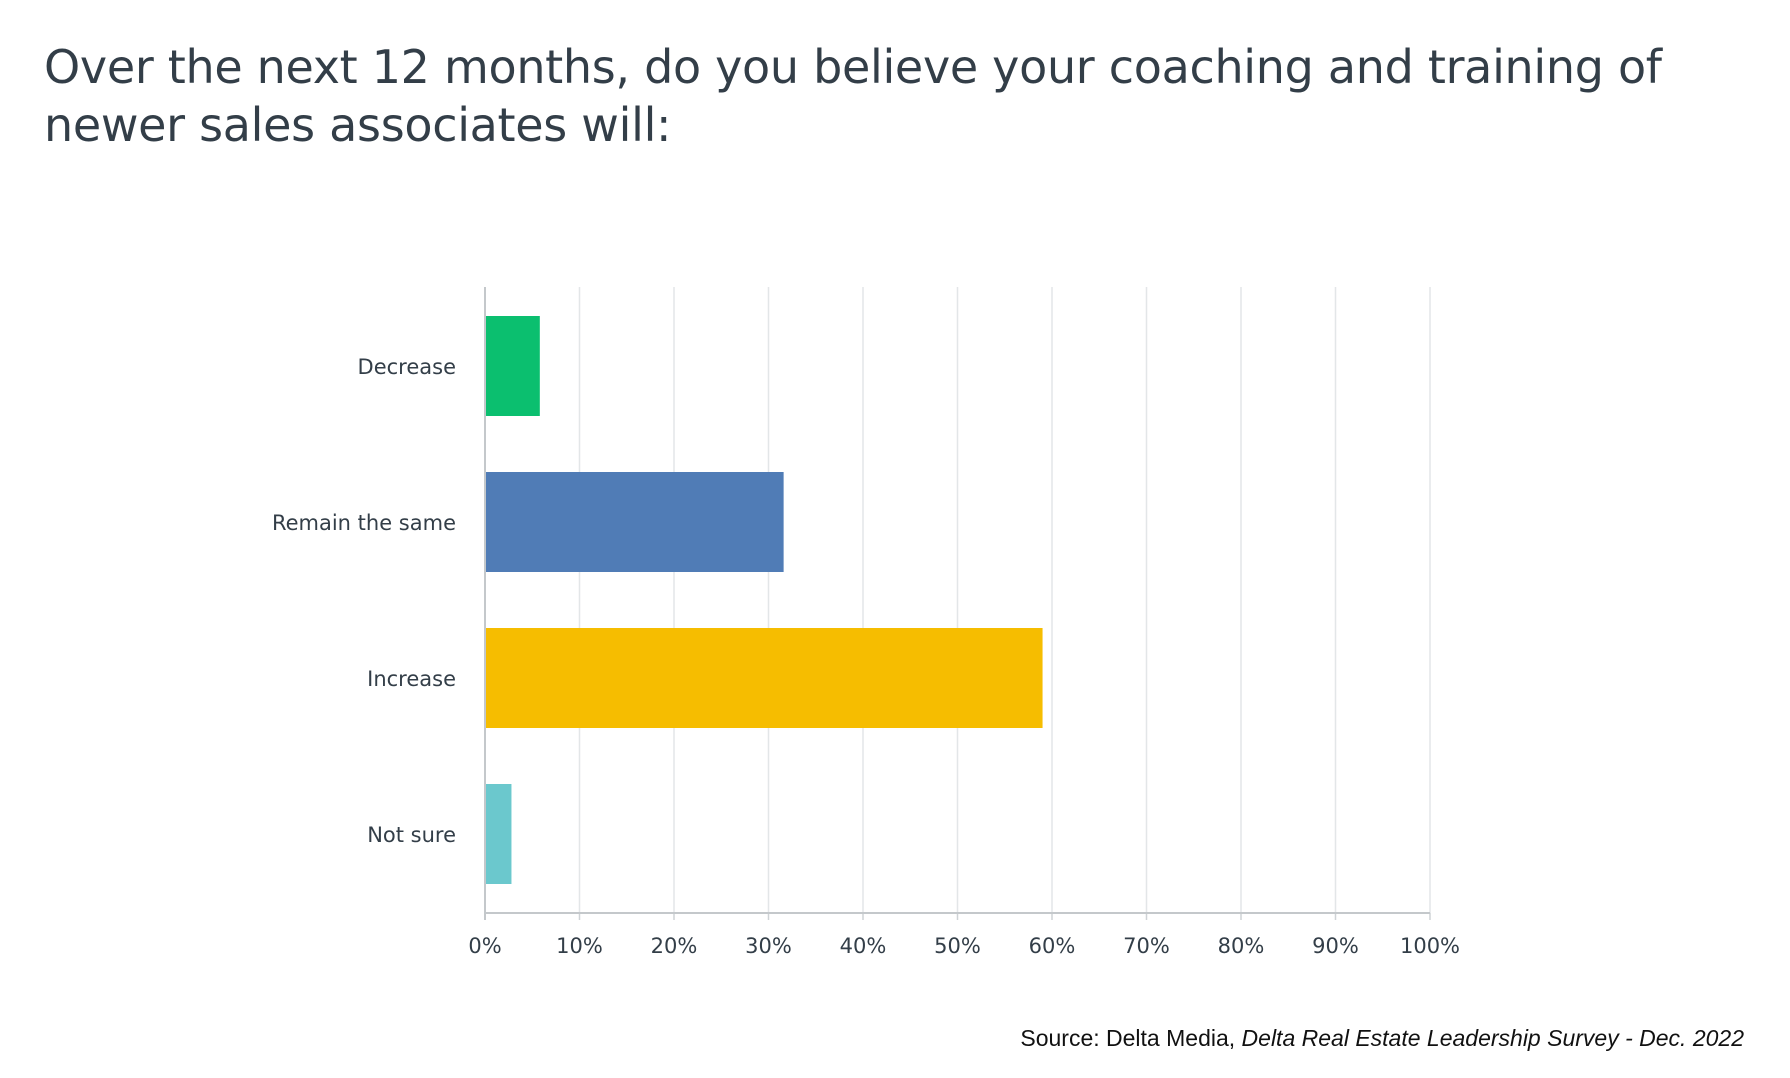 The height and width of the screenshot is (1078, 1790). I want to click on x-tick-label: 30%, so click(768, 946).